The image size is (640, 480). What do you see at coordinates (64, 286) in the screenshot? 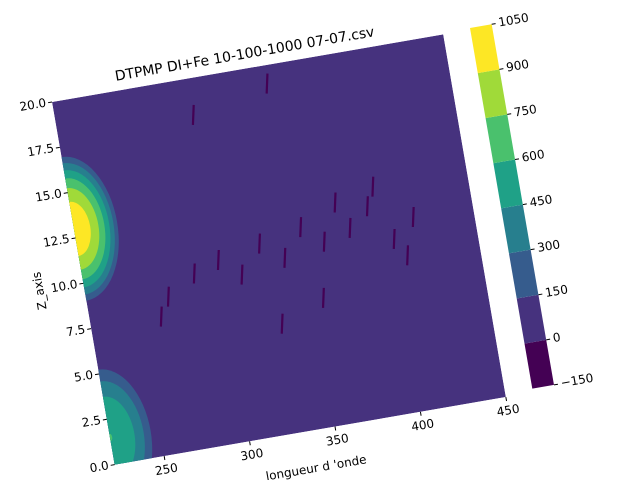
I see `y-tick-label: 10.0` at bounding box center [64, 286].